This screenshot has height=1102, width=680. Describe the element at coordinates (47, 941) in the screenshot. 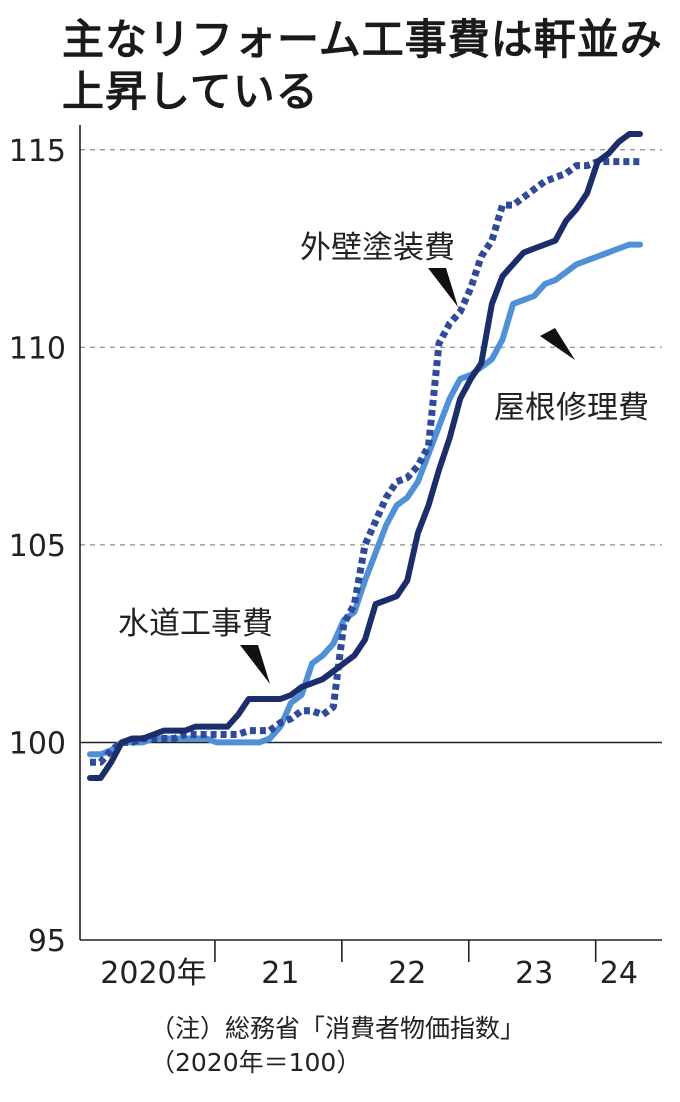

I see `y-tick-label: 95` at that location.